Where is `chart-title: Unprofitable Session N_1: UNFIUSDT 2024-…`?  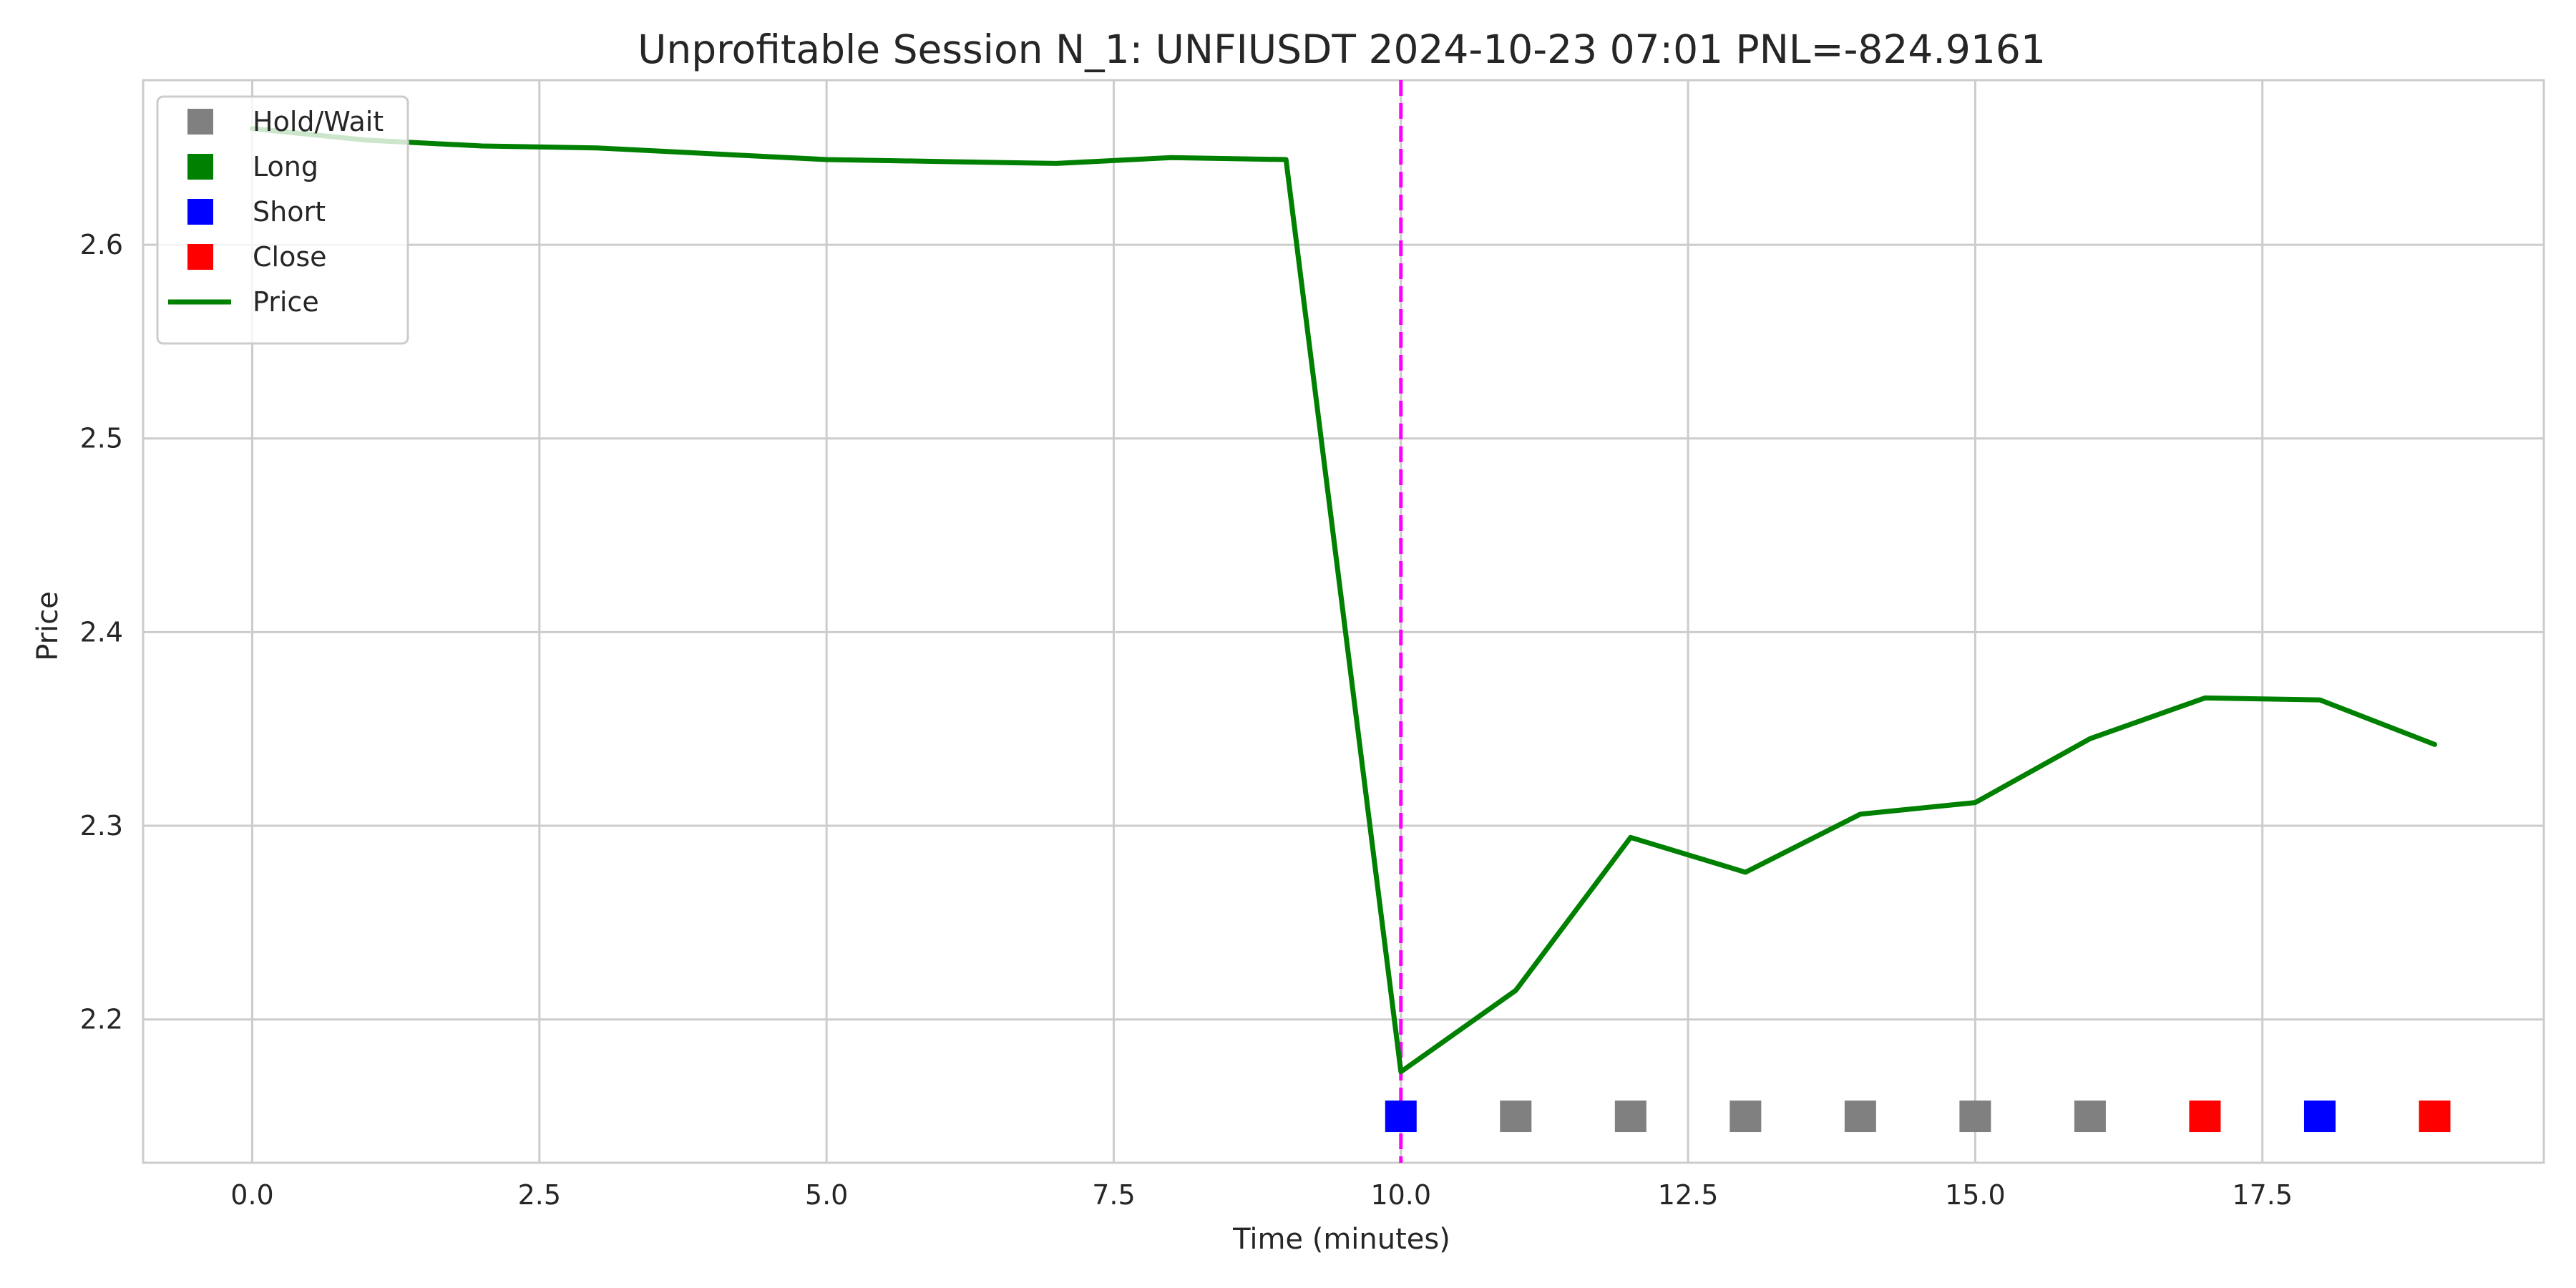 chart-title: Unprofitable Session N_1: UNFIUSDT 2024-… is located at coordinates (1342, 49).